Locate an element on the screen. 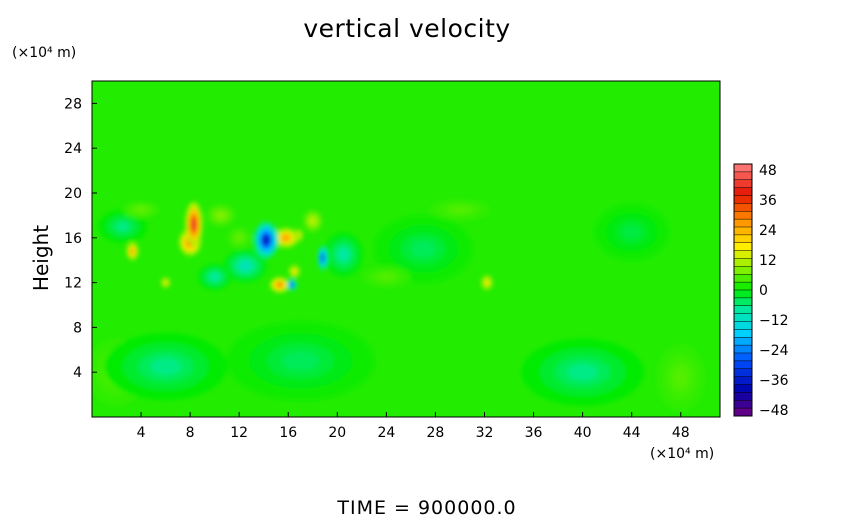  colorbar-tick-label: 0 is located at coordinates (763, 291).